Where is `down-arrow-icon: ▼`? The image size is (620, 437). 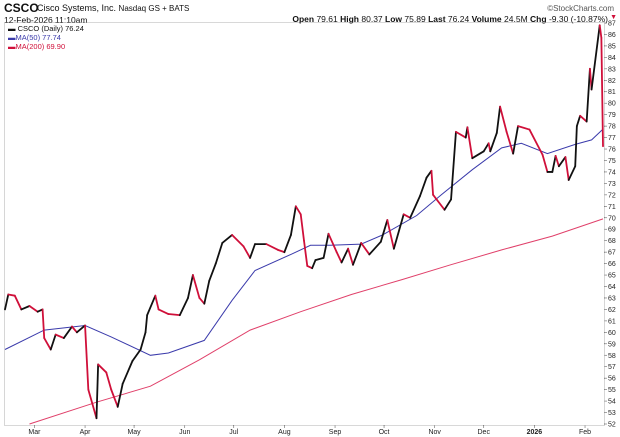
down-arrow-icon: ▼ is located at coordinates (613, 17).